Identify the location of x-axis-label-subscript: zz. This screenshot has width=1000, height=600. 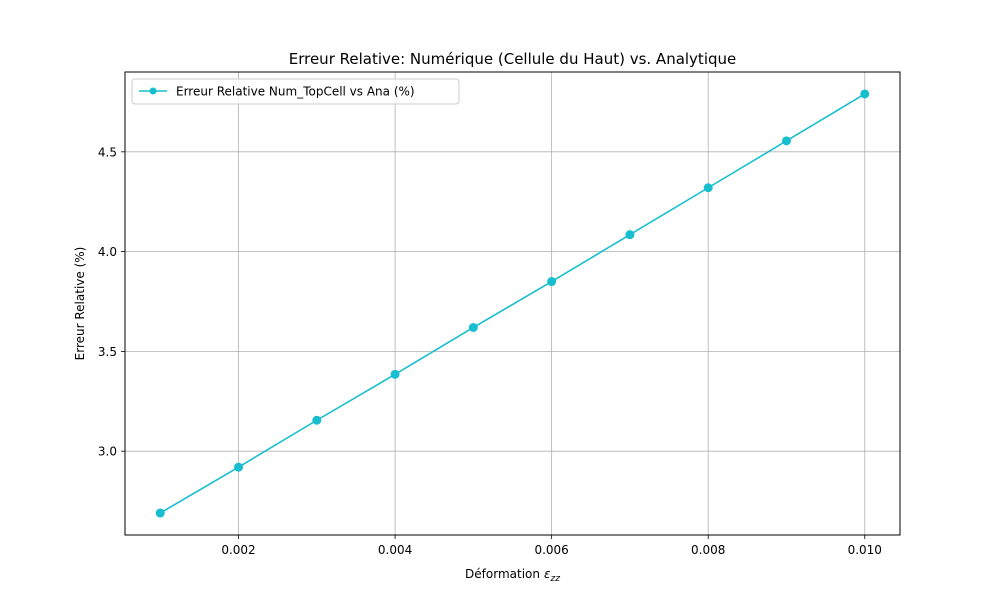
(555, 579).